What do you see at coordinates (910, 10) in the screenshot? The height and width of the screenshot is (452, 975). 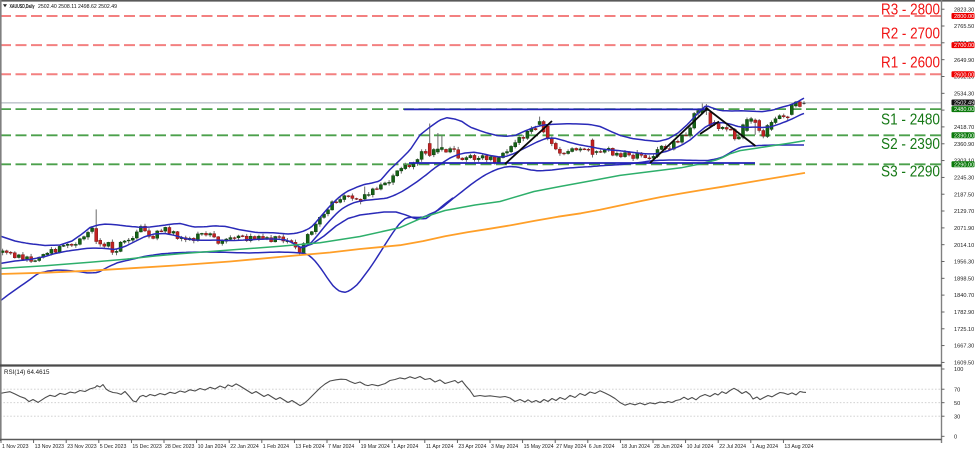 I see `svg-text: R3 - 2800` at bounding box center [910, 10].